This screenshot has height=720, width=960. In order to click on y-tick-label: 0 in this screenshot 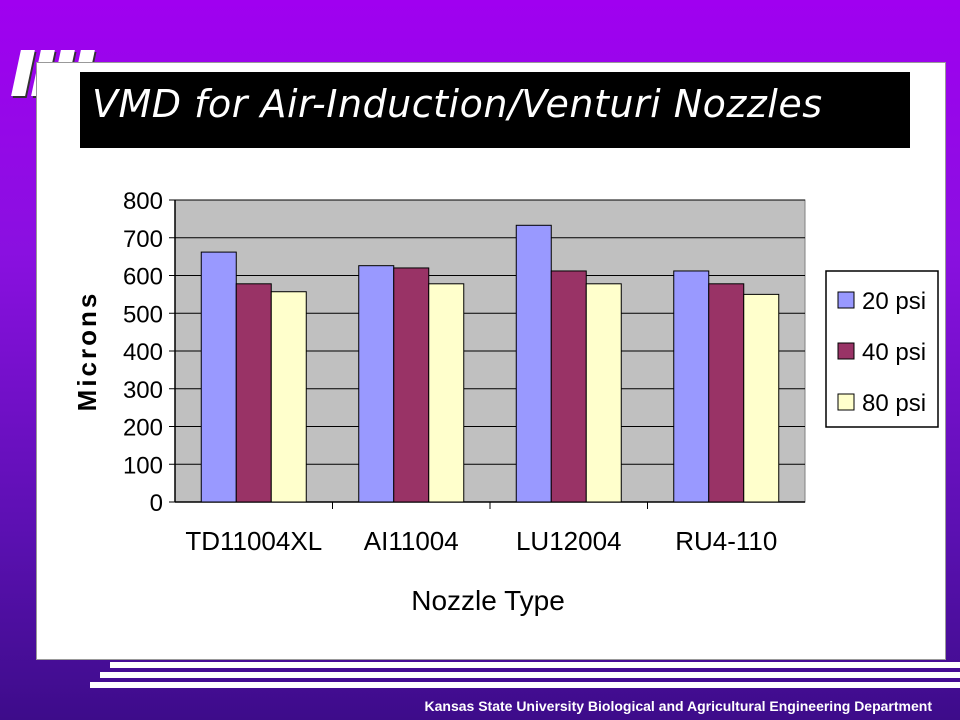, I will do `click(156, 503)`.